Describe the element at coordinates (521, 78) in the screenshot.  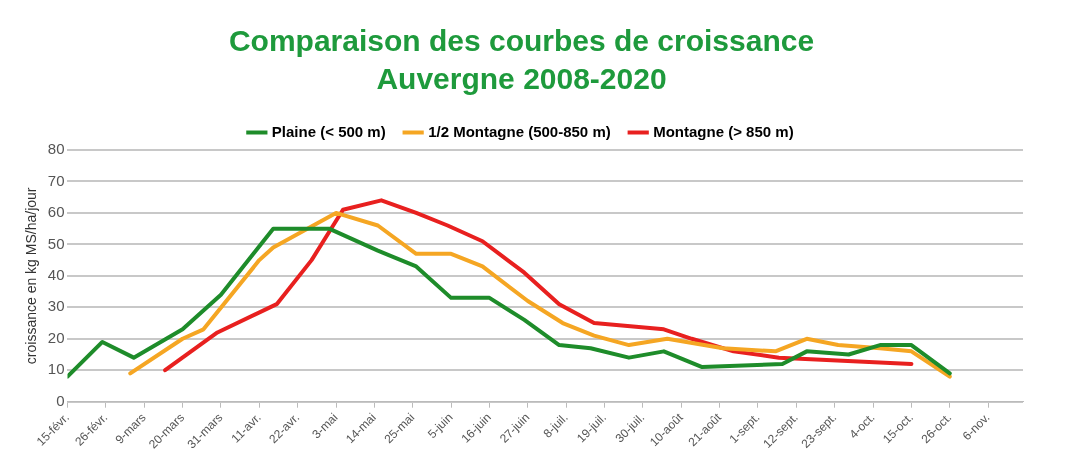
I see `chart-subtitle: Auvergne 2008-2020` at that location.